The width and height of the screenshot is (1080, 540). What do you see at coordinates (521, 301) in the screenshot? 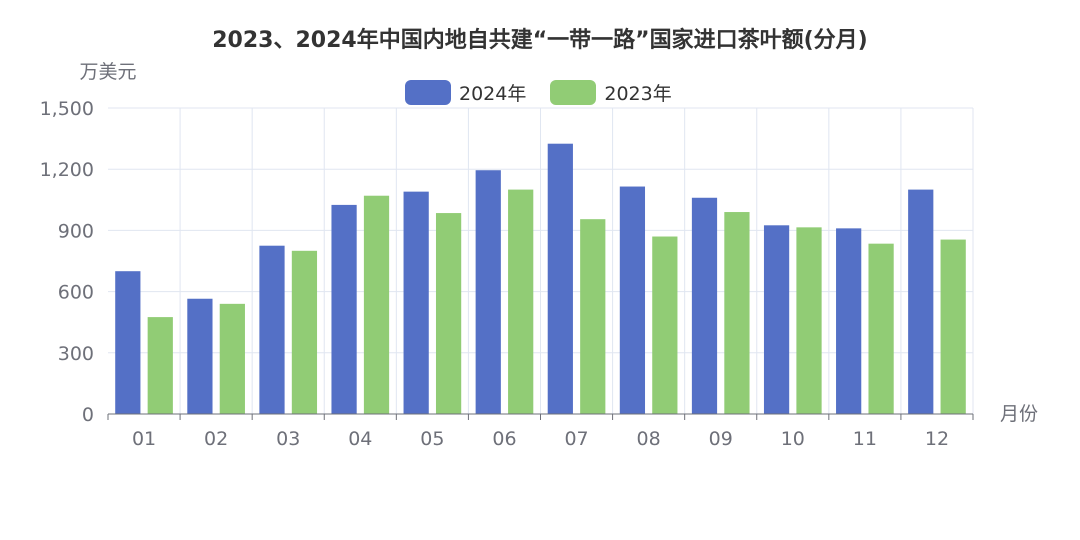
I see `bar-2023年-06` at bounding box center [521, 301].